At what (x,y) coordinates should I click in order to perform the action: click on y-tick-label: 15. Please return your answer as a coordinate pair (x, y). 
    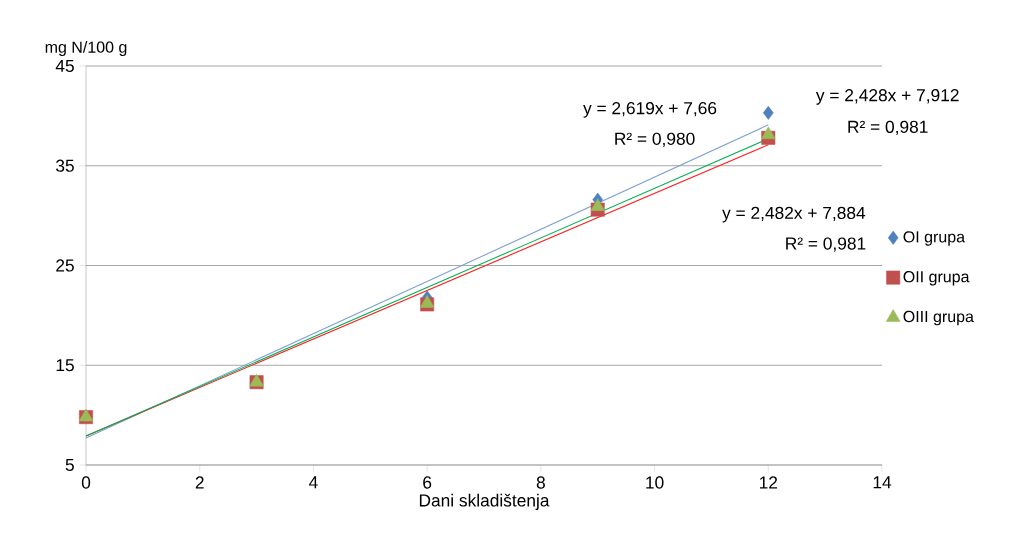
    Looking at the image, I should click on (65, 365).